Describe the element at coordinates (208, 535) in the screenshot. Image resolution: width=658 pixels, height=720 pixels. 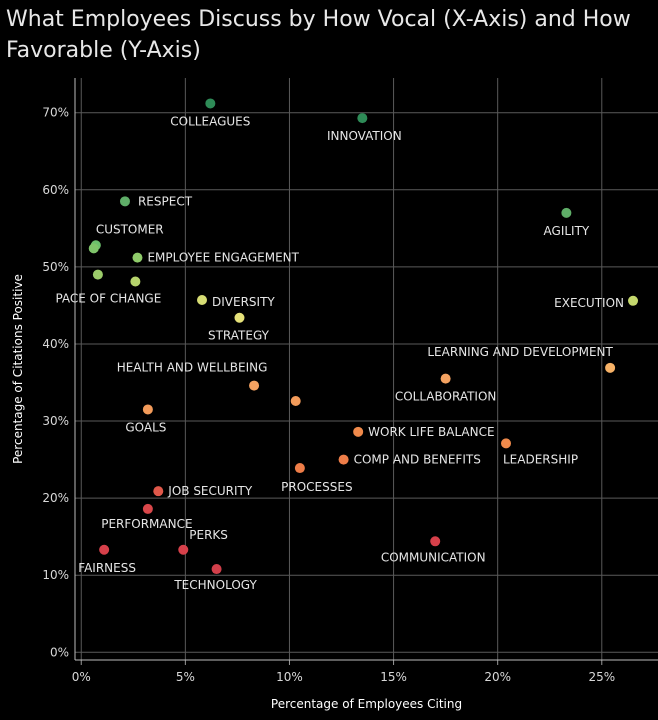
I see `label-perks: PERKS` at that location.